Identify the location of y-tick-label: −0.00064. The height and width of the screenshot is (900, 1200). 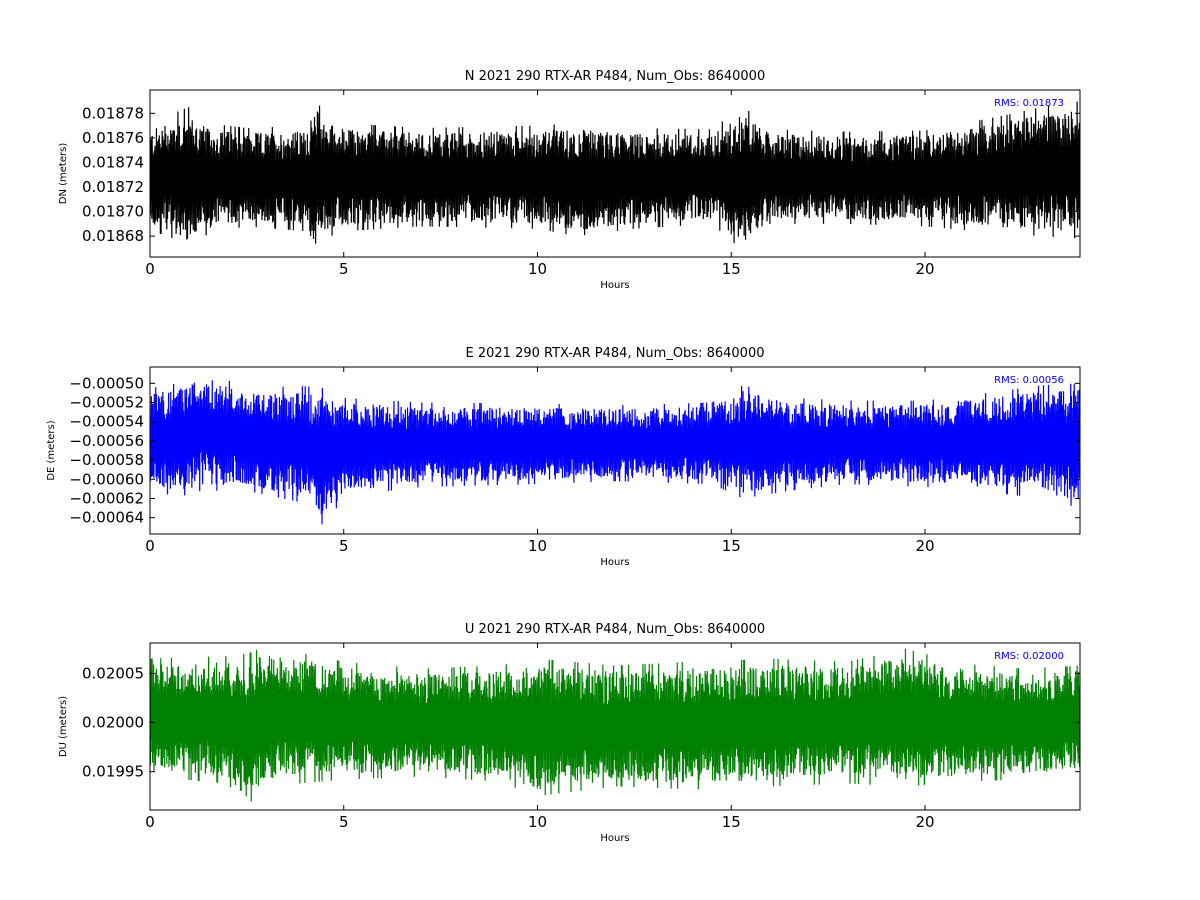
(106, 518).